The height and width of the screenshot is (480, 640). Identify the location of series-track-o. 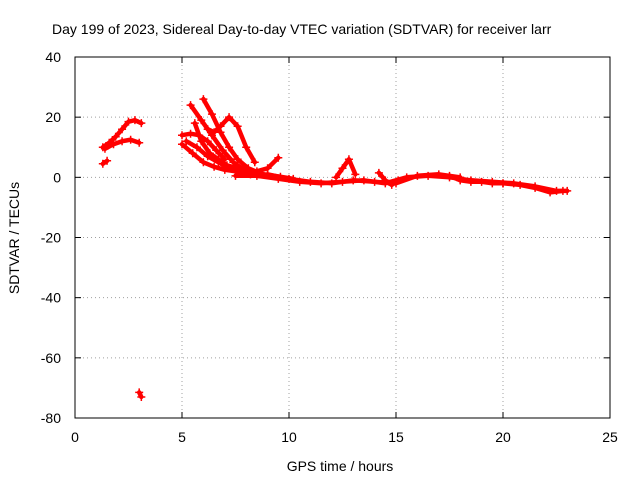
(388, 178).